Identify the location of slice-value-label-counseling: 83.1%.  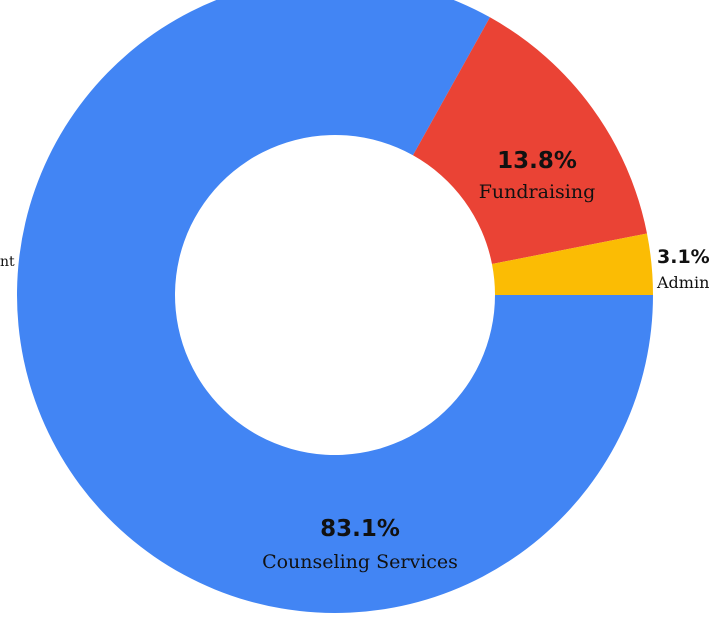
(360, 529).